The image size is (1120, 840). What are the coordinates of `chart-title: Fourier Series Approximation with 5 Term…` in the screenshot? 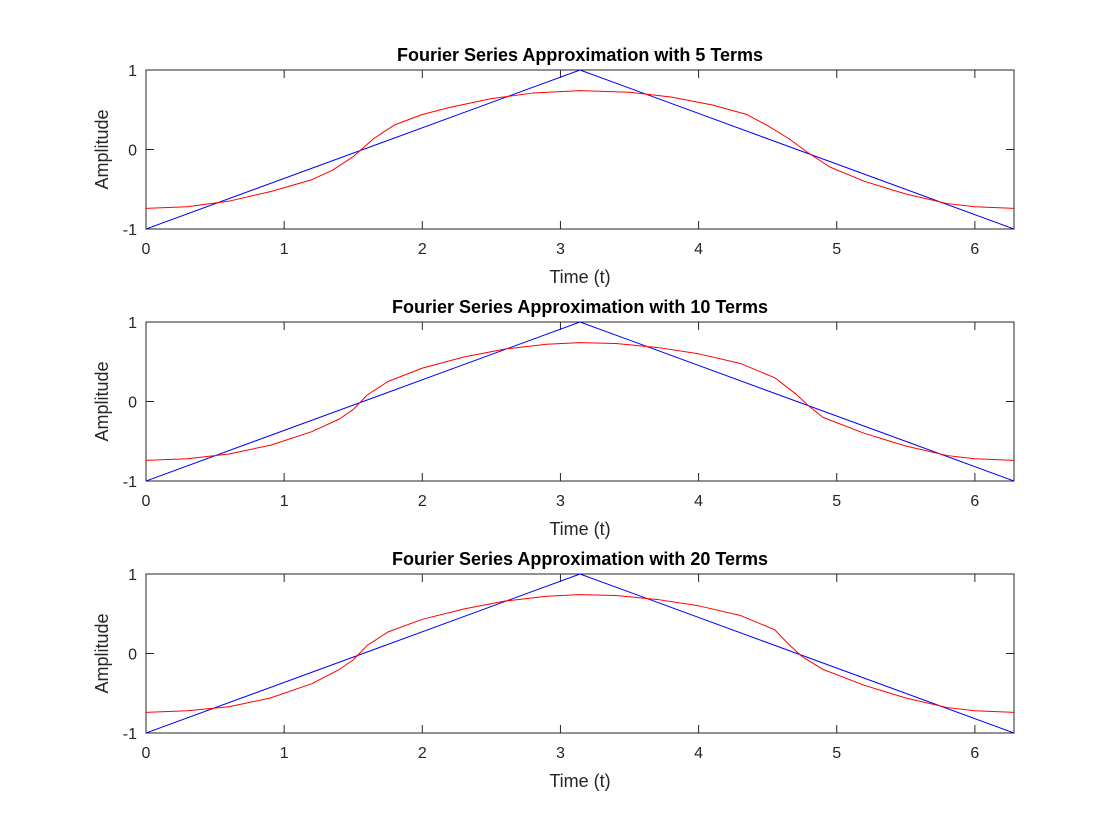 It's located at (580, 55).